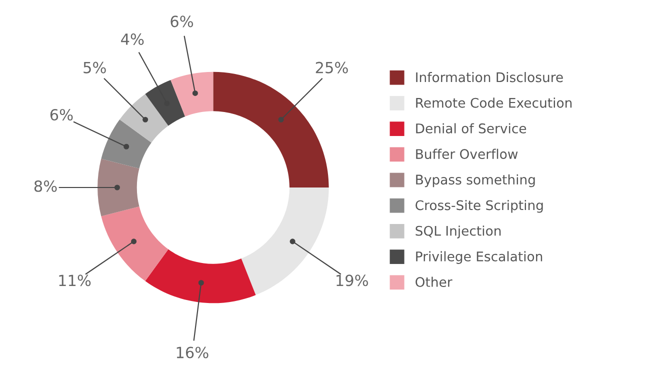 This screenshot has width=646, height=375. What do you see at coordinates (479, 206) in the screenshot?
I see `legend-label: Cross-Site Scripting` at bounding box center [479, 206].